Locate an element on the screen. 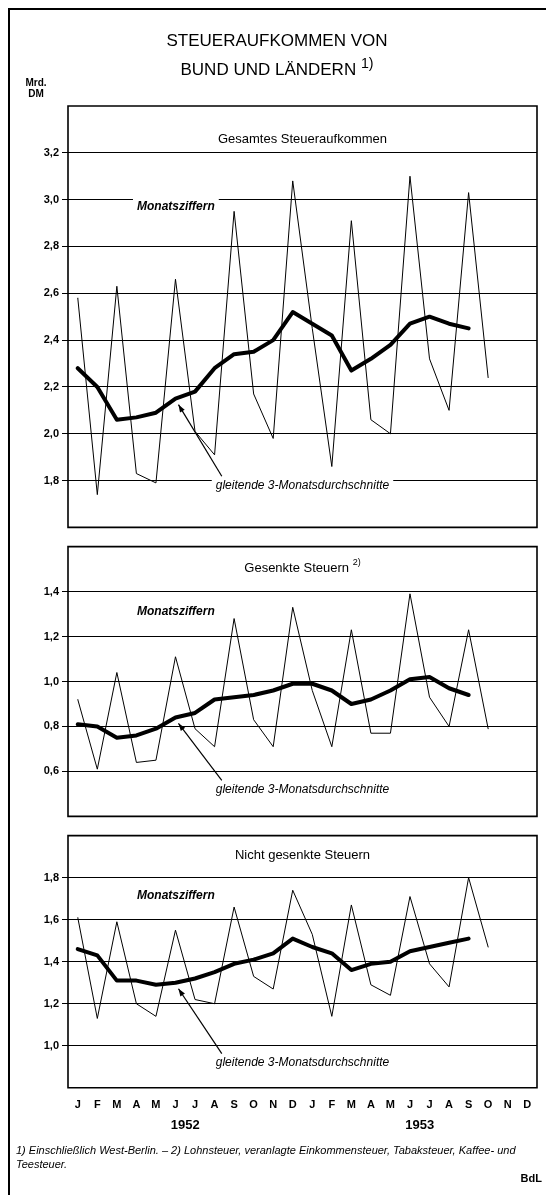  y-tick-label: 2,8 is located at coordinates (51, 245).